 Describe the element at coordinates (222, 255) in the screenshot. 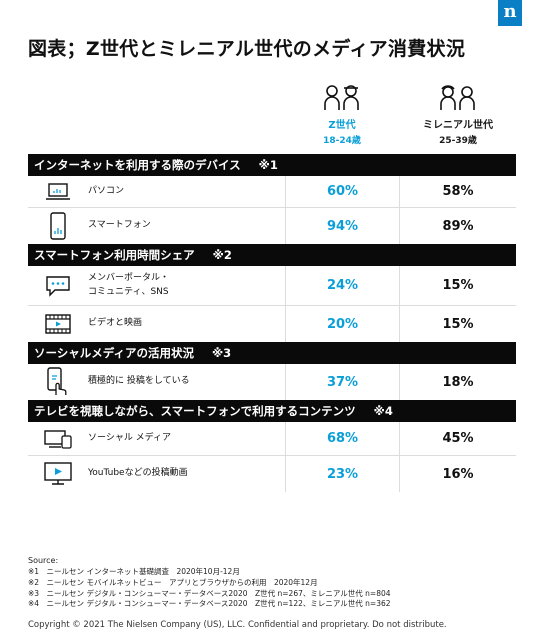

I see `section-note: ※2` at that location.